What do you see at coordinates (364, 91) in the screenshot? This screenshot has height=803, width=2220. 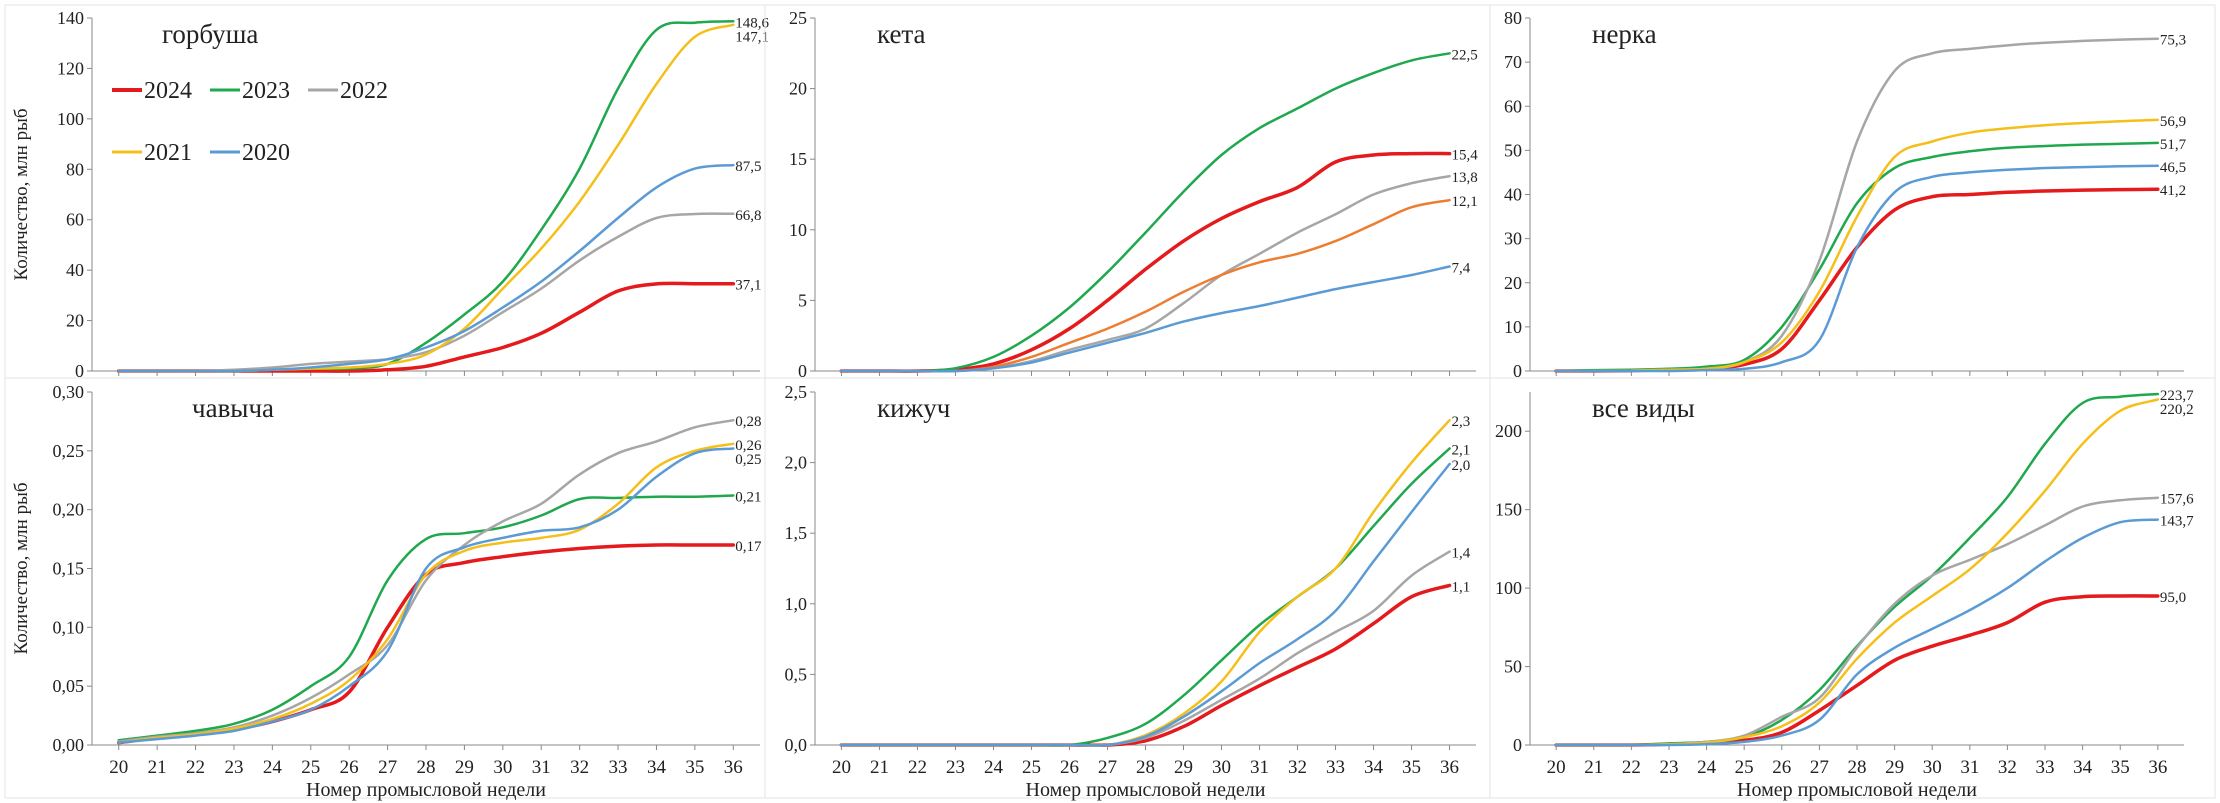 I see `legend-label: 2022` at bounding box center [364, 91].